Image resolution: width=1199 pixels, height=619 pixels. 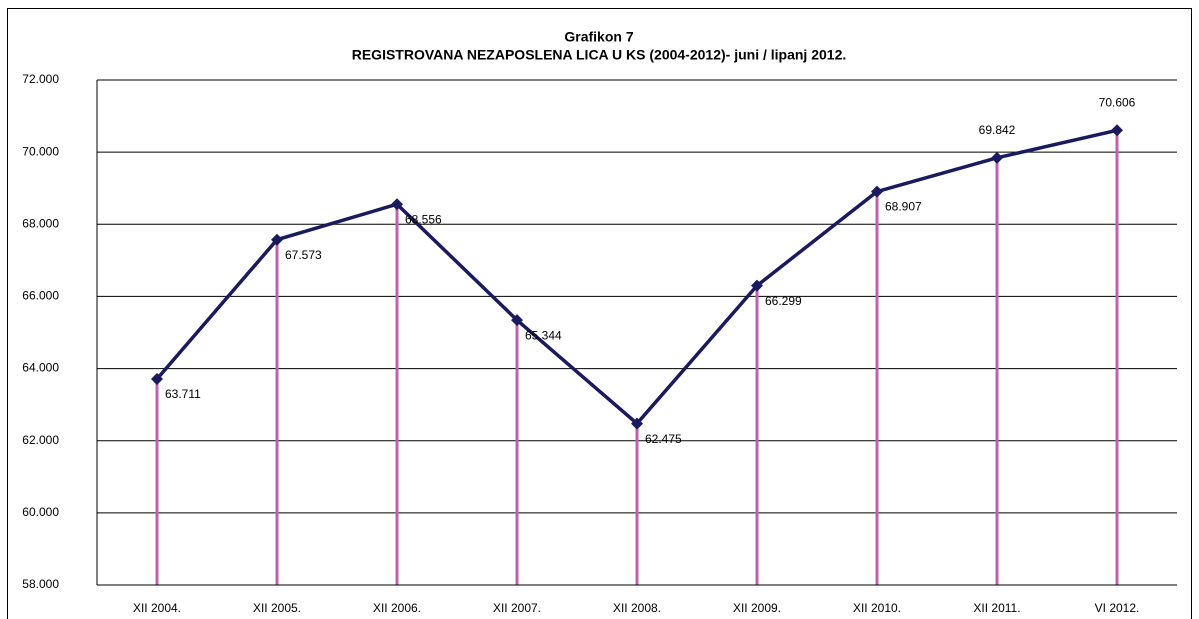 I want to click on data-label: 68.907, so click(x=903, y=207).